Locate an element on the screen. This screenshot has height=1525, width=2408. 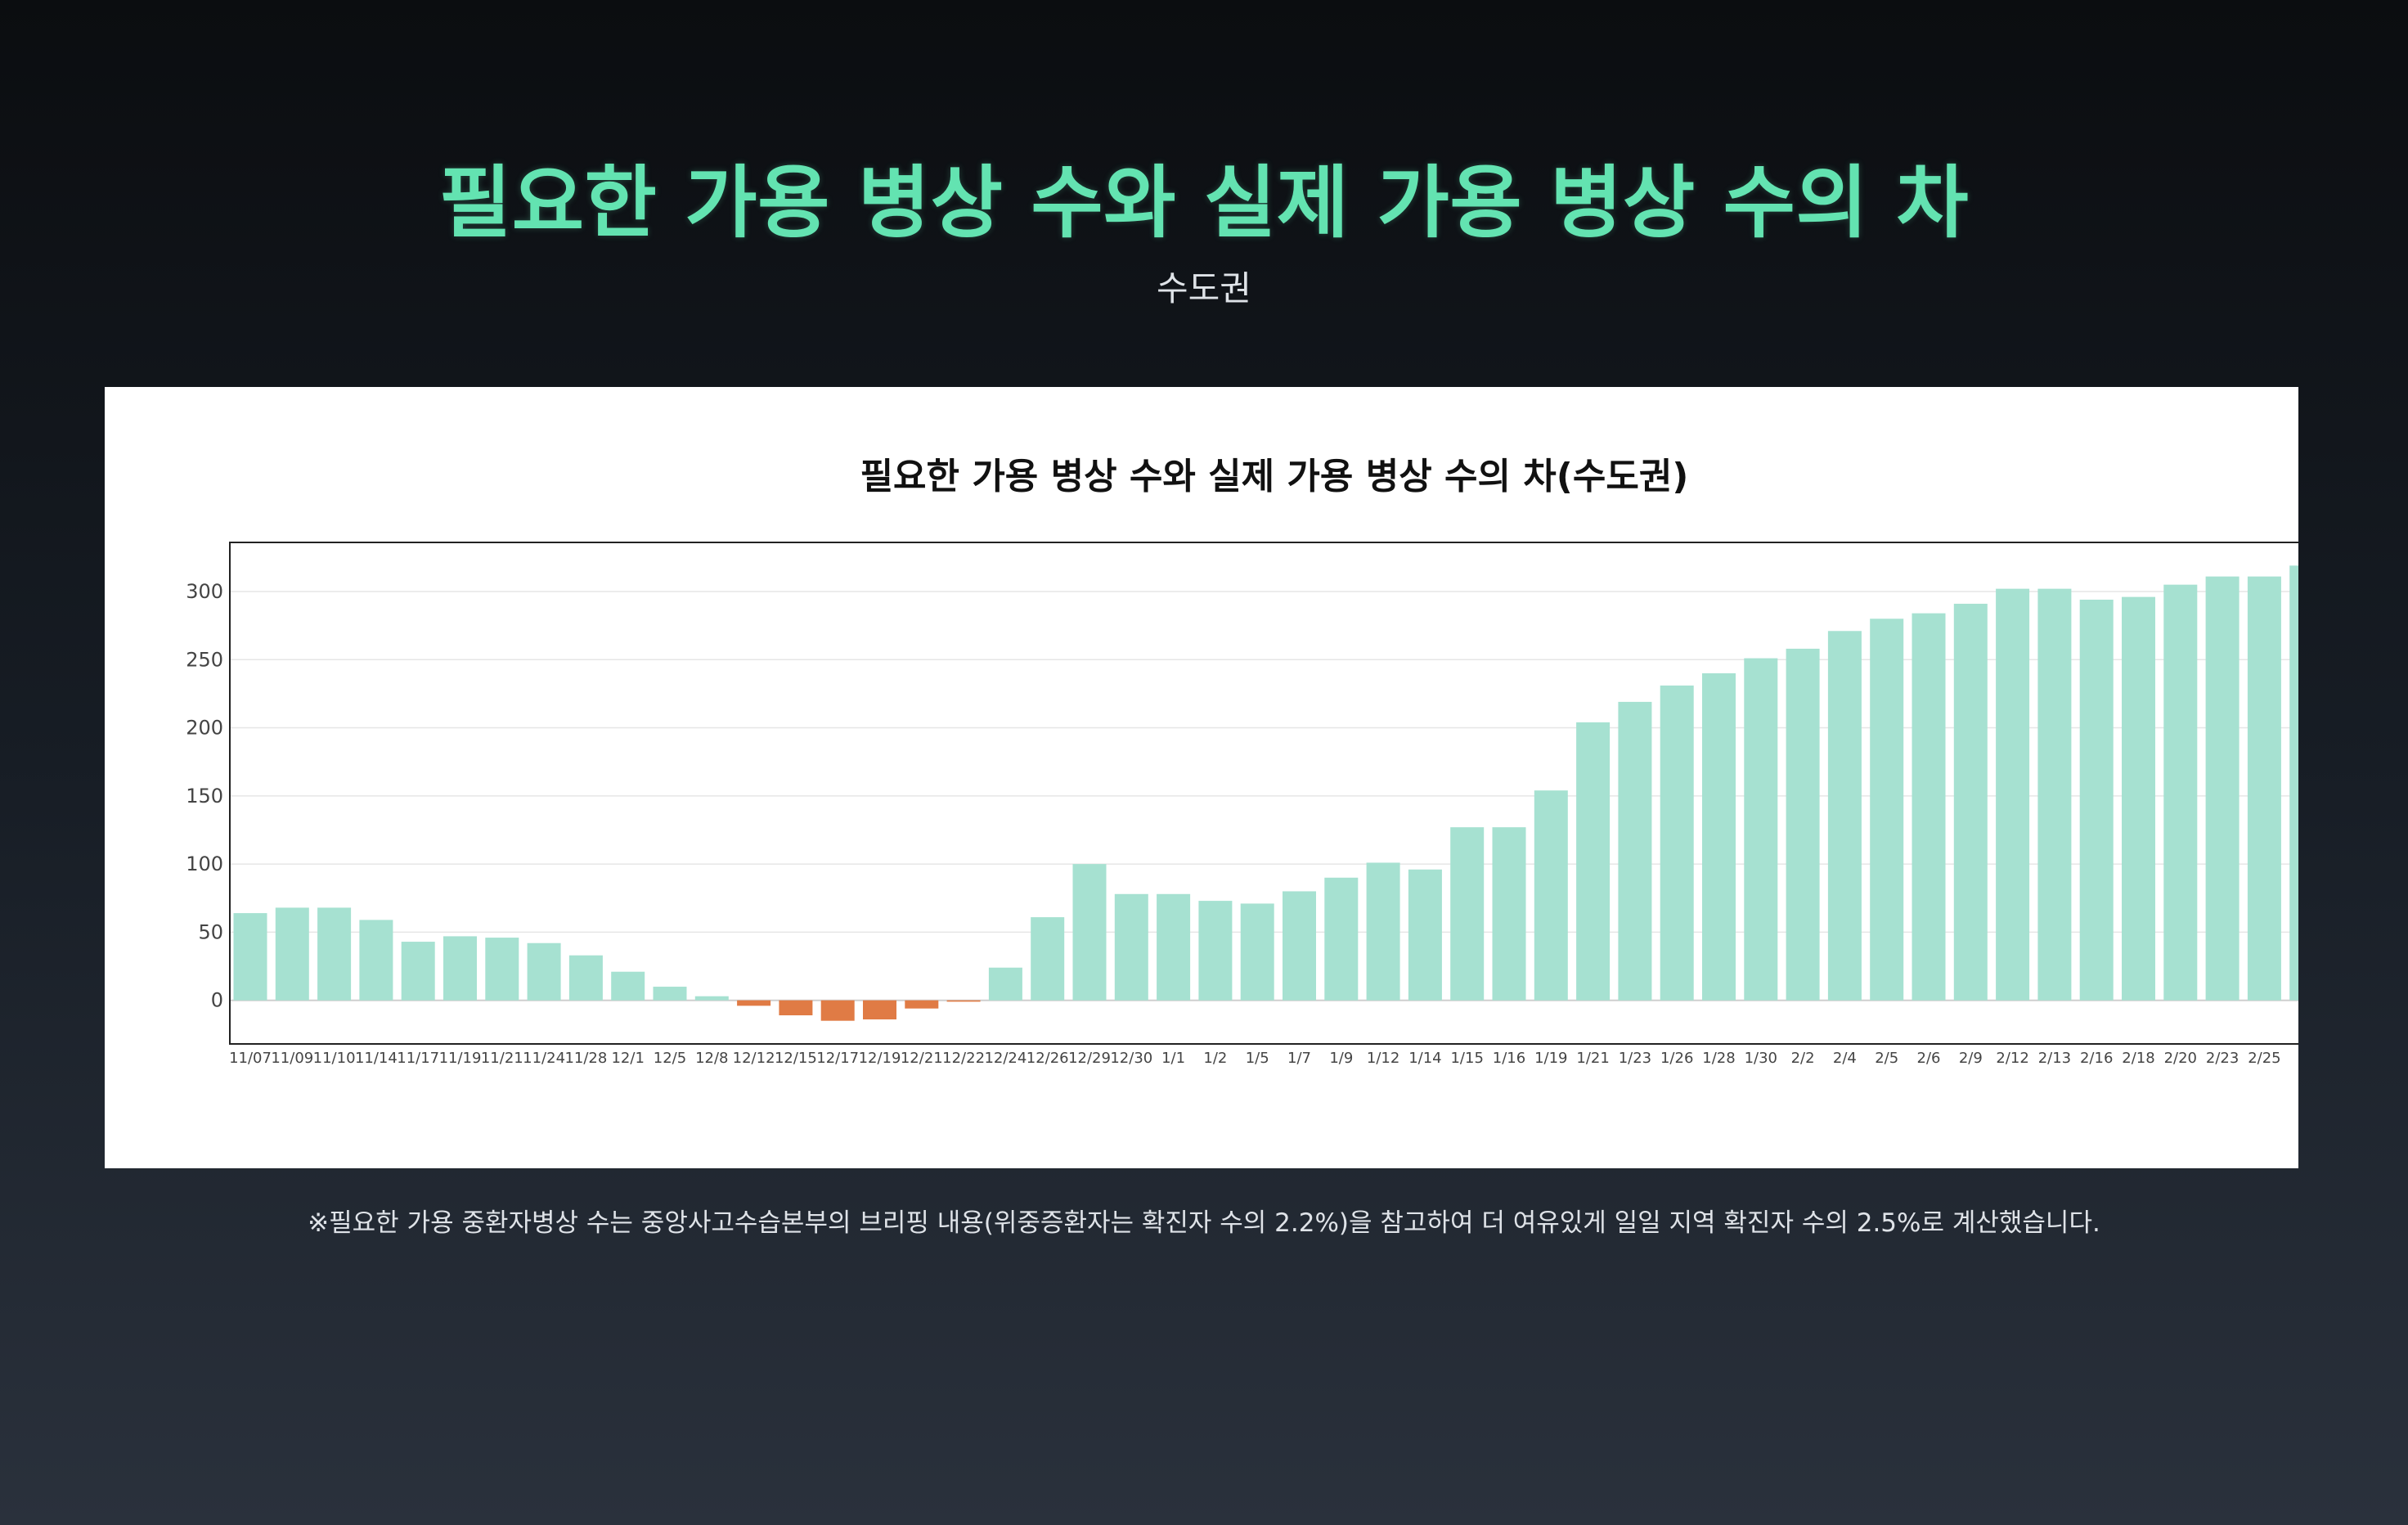
y-tick-label: 250 is located at coordinates (204, 659).